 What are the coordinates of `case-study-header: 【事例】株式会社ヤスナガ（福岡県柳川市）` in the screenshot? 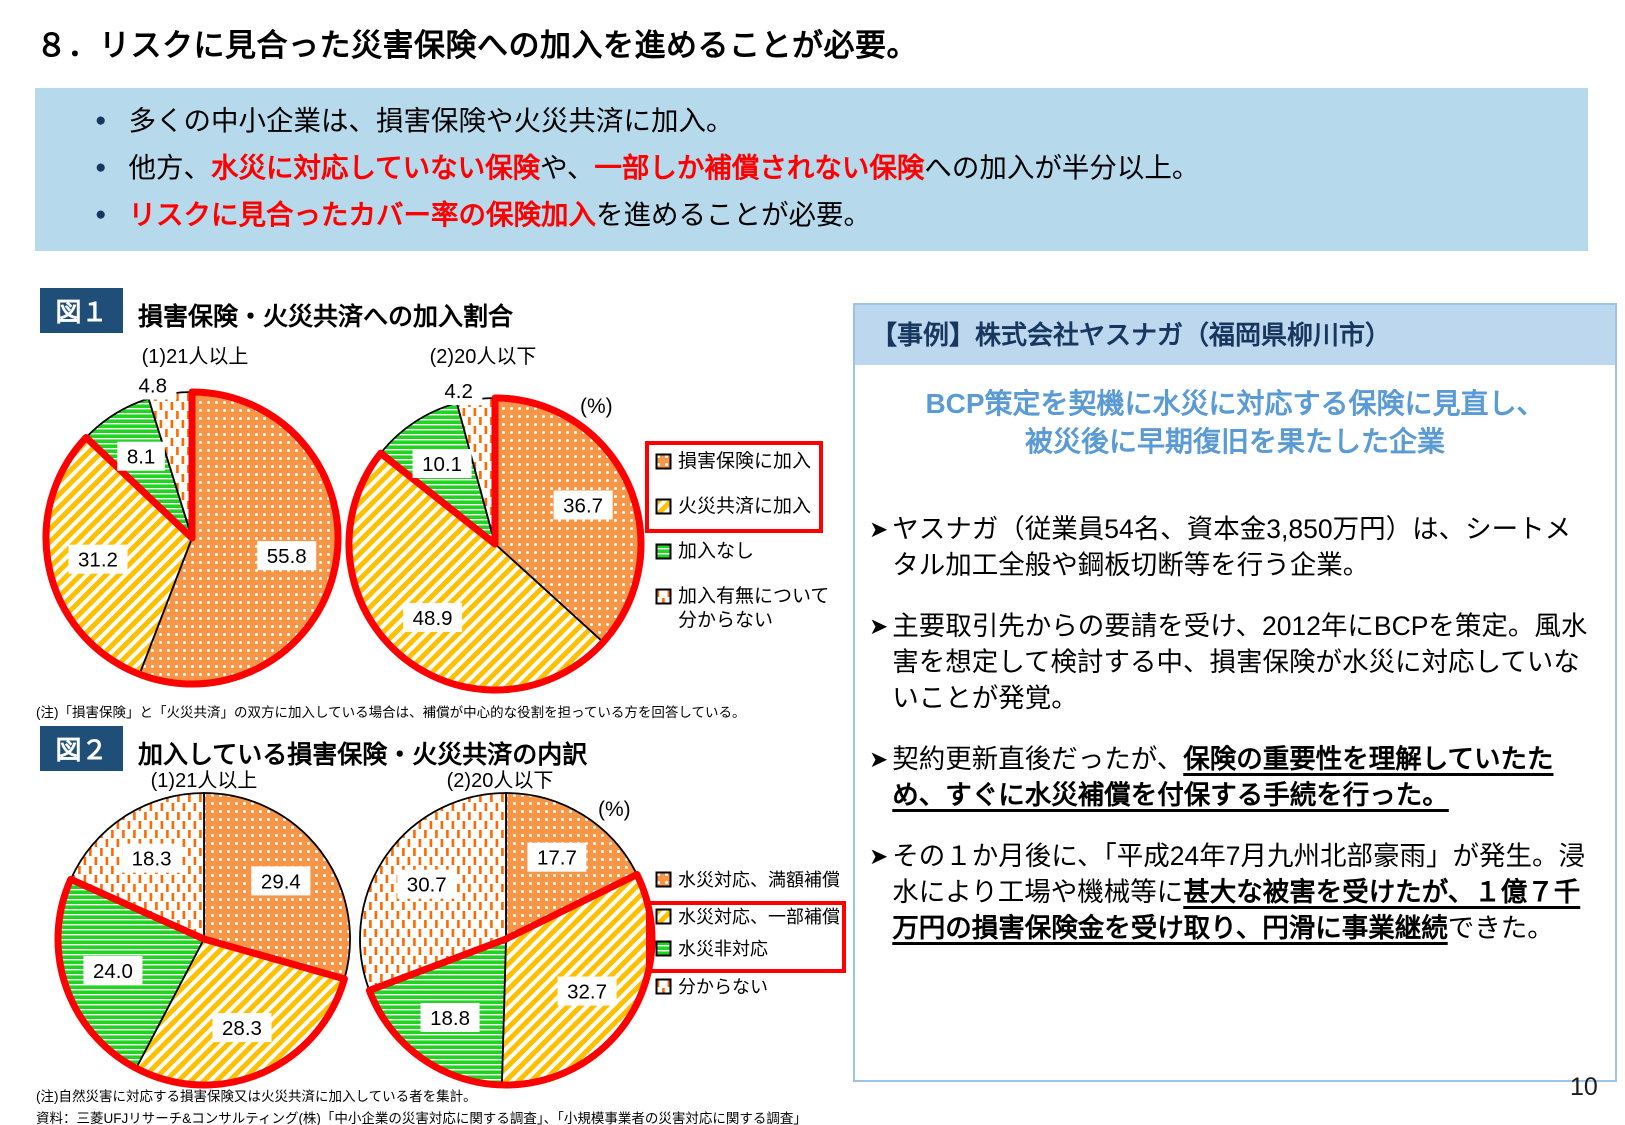 It's located at (1235, 335).